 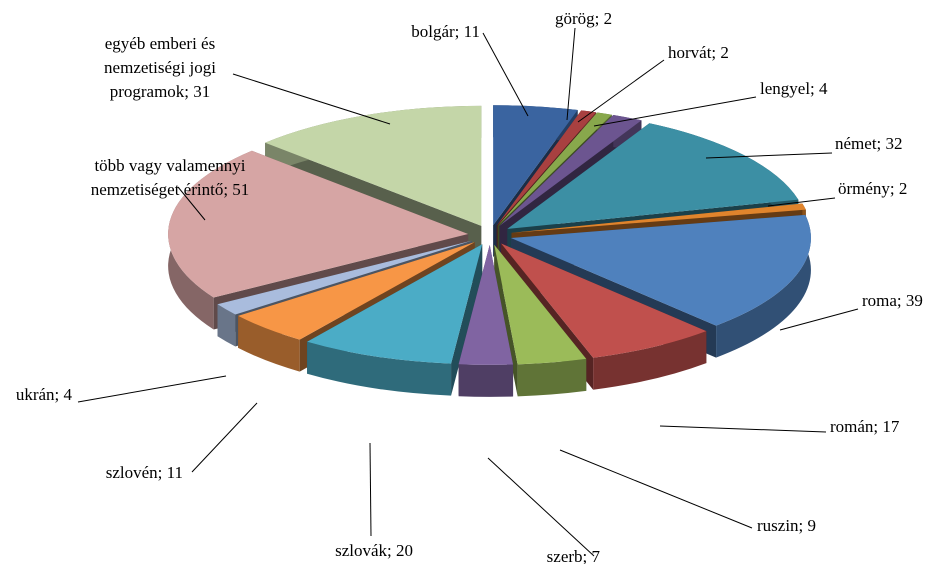 What do you see at coordinates (892, 300) in the screenshot?
I see `data-label: roma; 39` at bounding box center [892, 300].